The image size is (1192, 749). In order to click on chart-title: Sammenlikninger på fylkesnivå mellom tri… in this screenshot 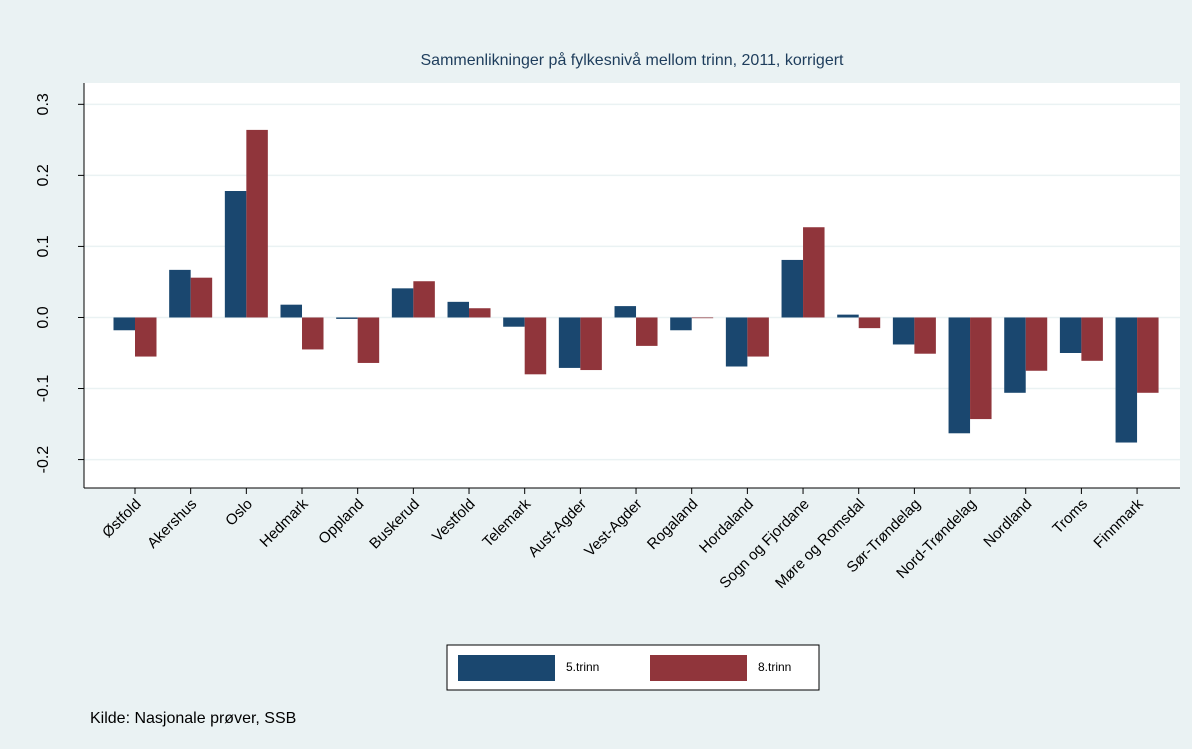, I will do `click(633, 60)`.